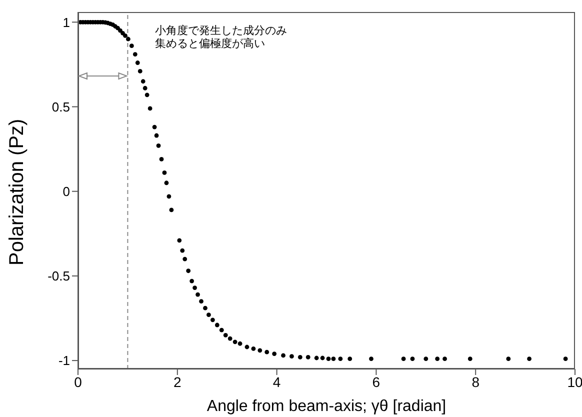 Image resolution: width=582 pixels, height=417 pixels. What do you see at coordinates (59, 276) in the screenshot?
I see `y-tick-label: -0.5` at bounding box center [59, 276].